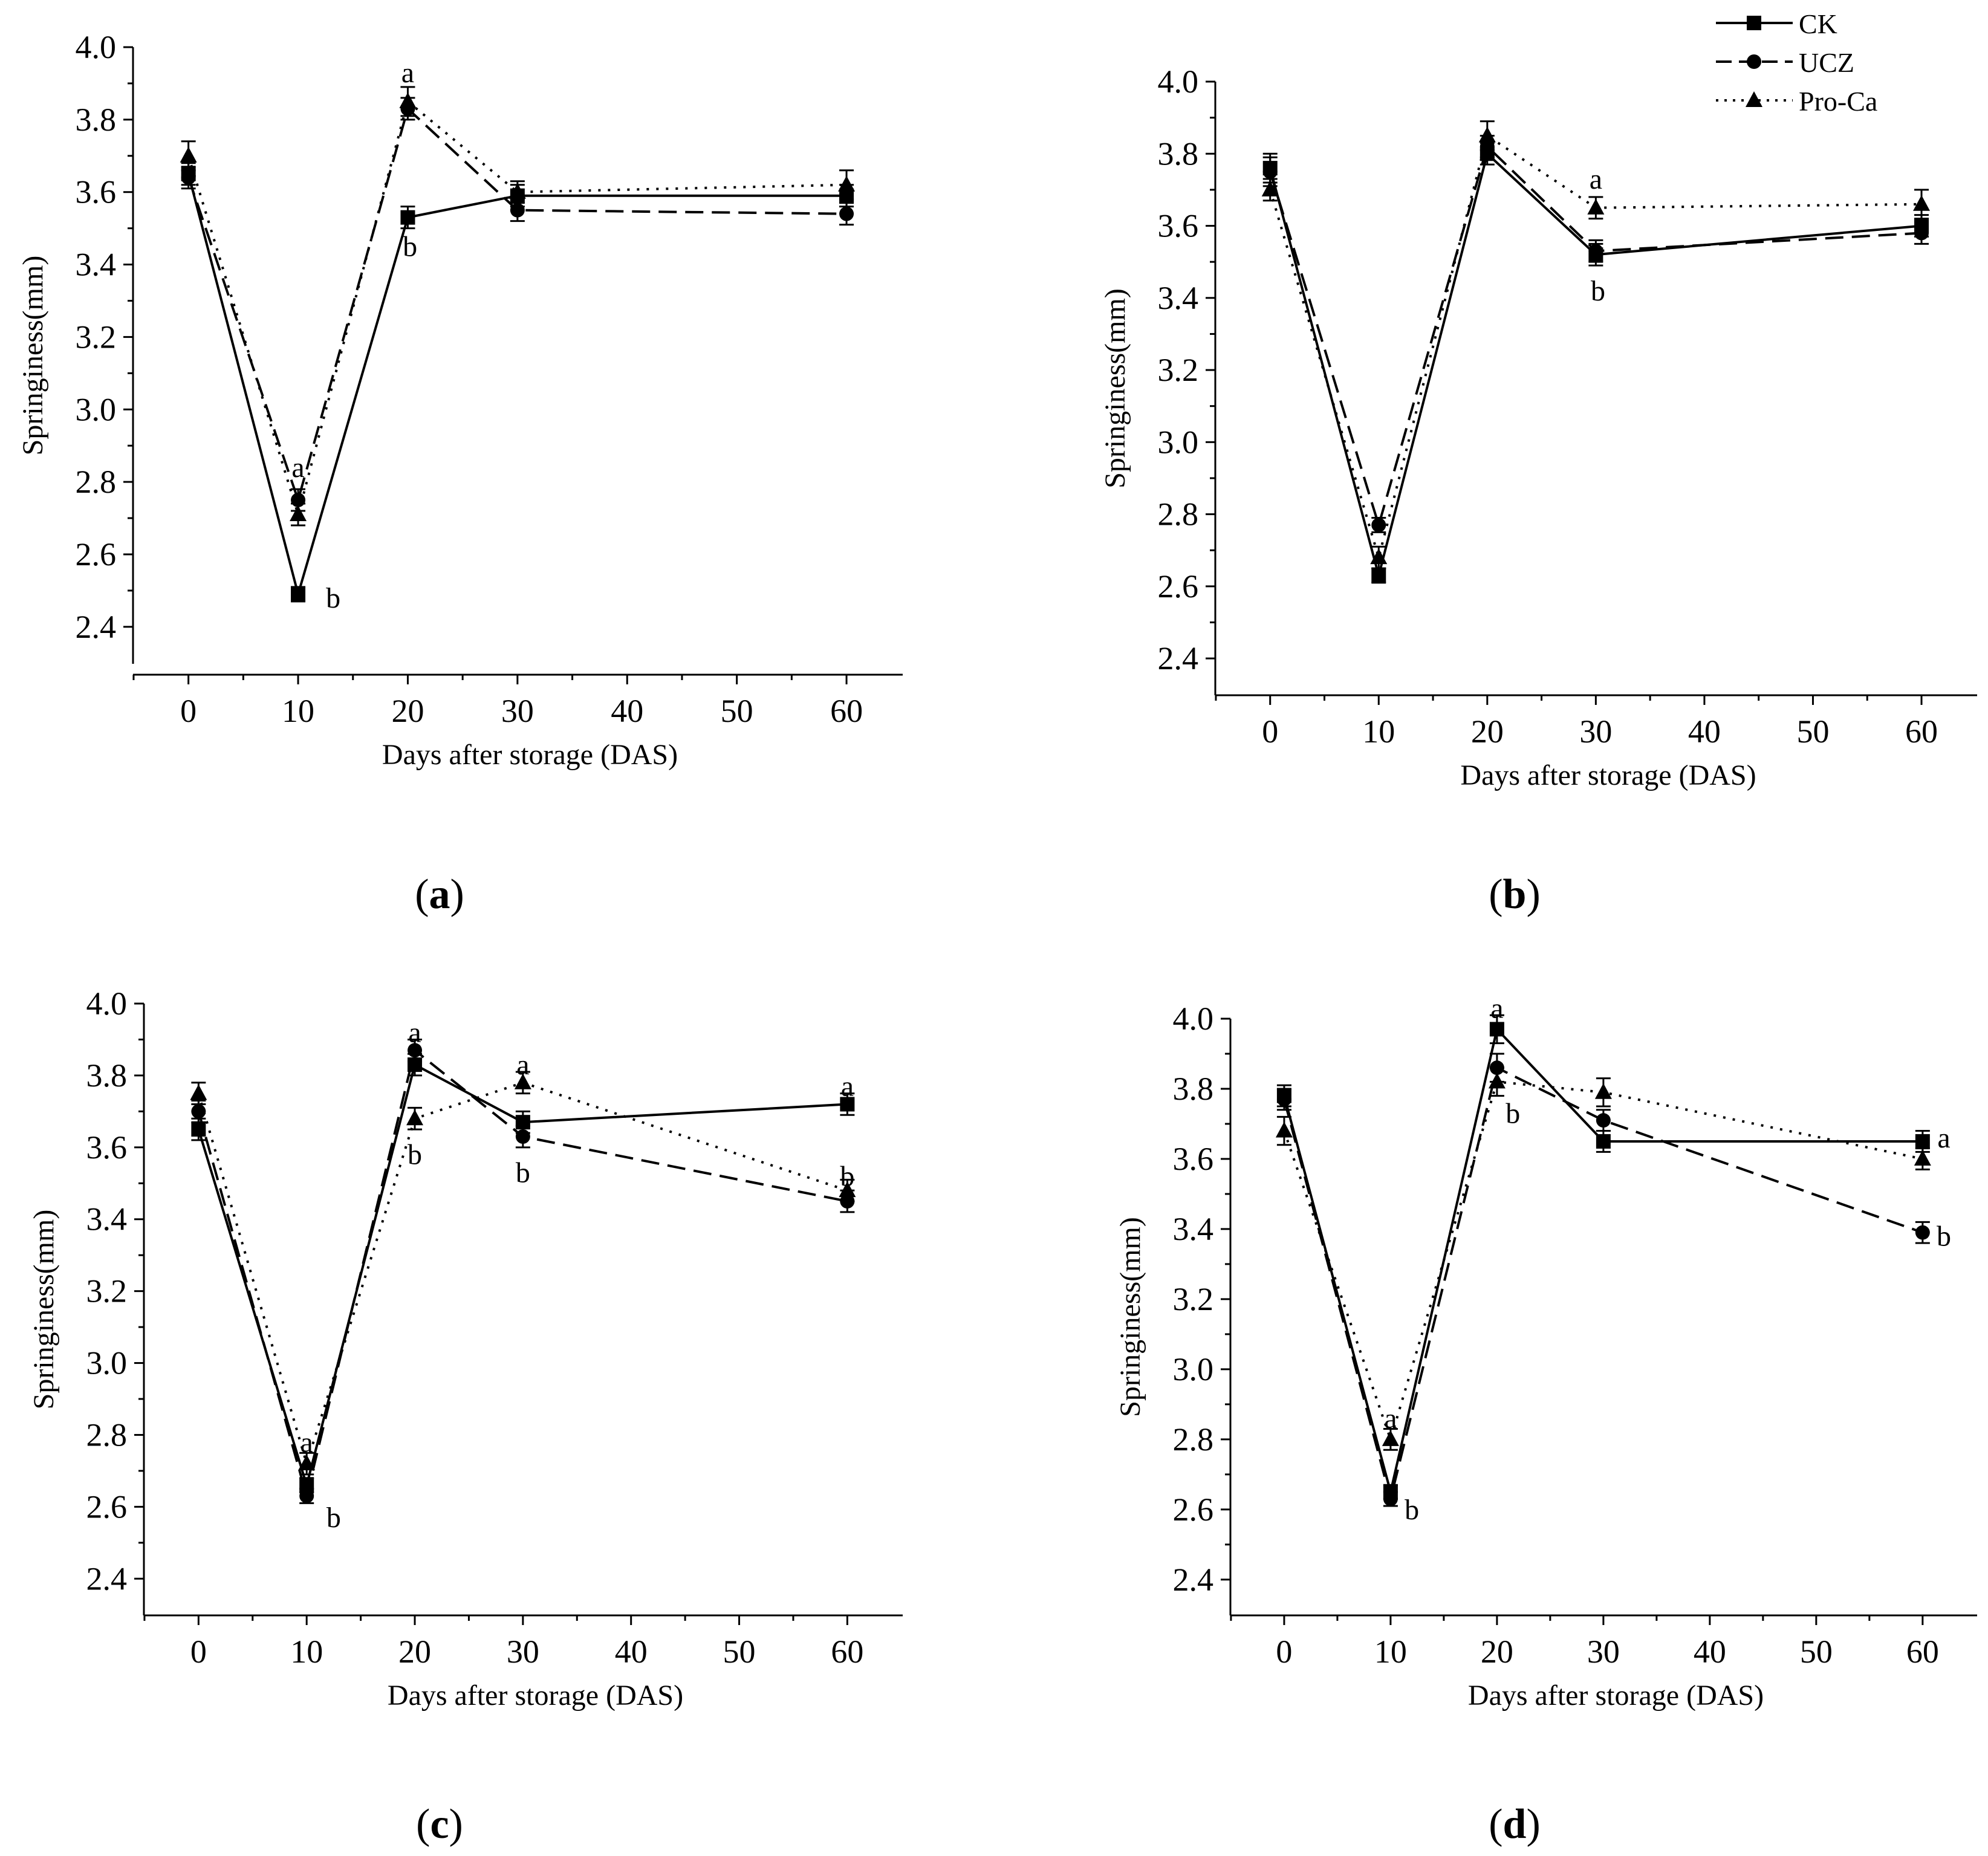  What do you see at coordinates (1178, 298) in the screenshot?
I see `y-tick-label: 3.4` at bounding box center [1178, 298].